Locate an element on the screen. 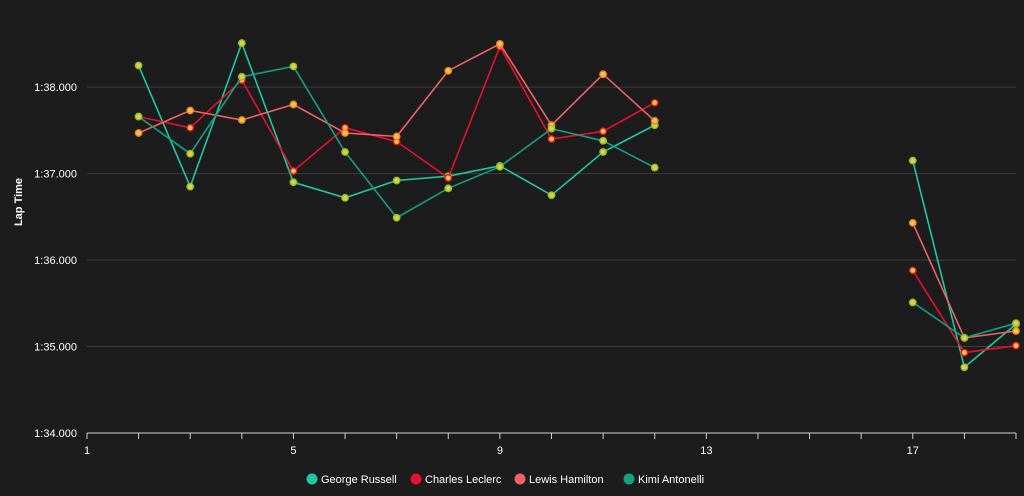 The width and height of the screenshot is (1024, 496). legend-label: Kimi Antonelli is located at coordinates (671, 480).